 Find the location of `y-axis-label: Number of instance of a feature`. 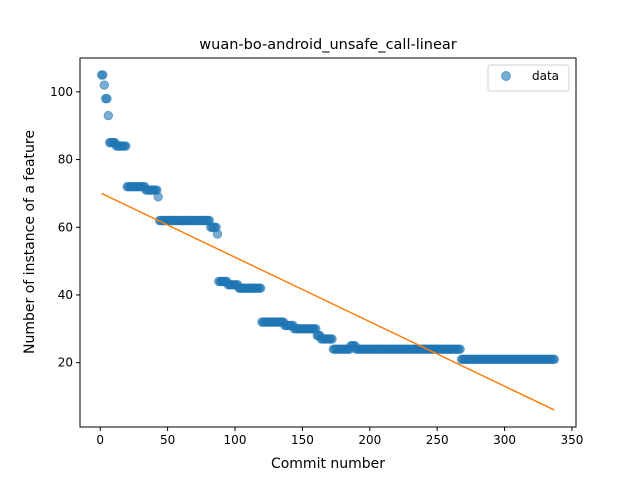

y-axis-label: Number of instance of a feature is located at coordinates (30, 242).